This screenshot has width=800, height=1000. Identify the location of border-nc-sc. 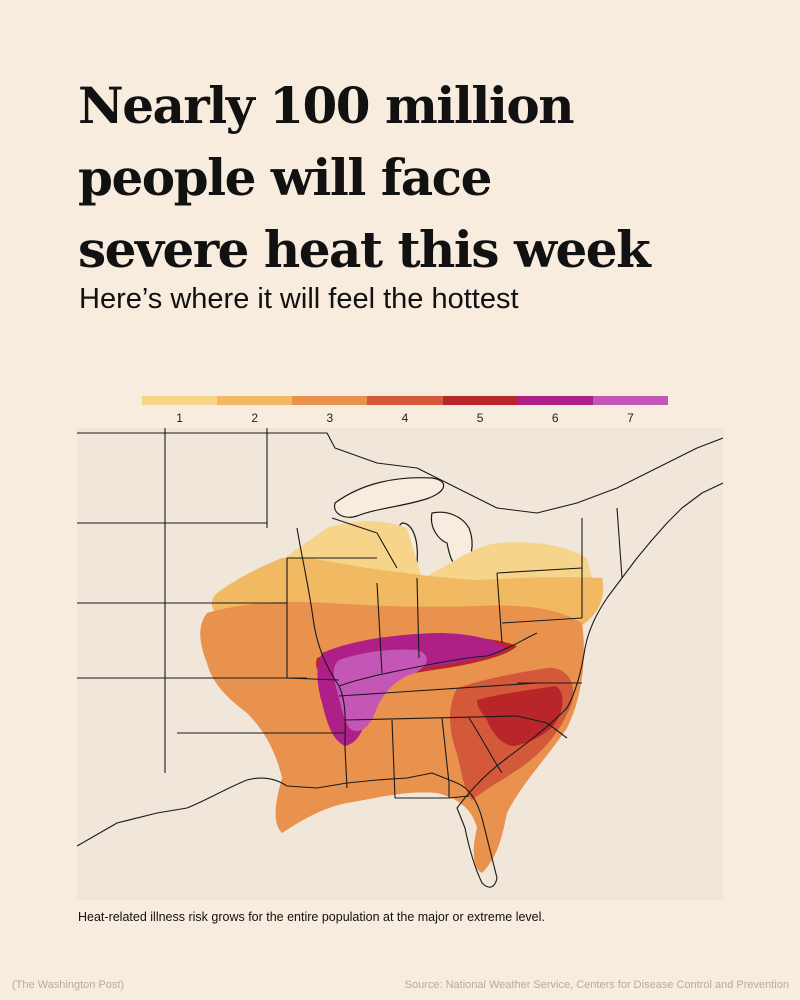
(542, 727).